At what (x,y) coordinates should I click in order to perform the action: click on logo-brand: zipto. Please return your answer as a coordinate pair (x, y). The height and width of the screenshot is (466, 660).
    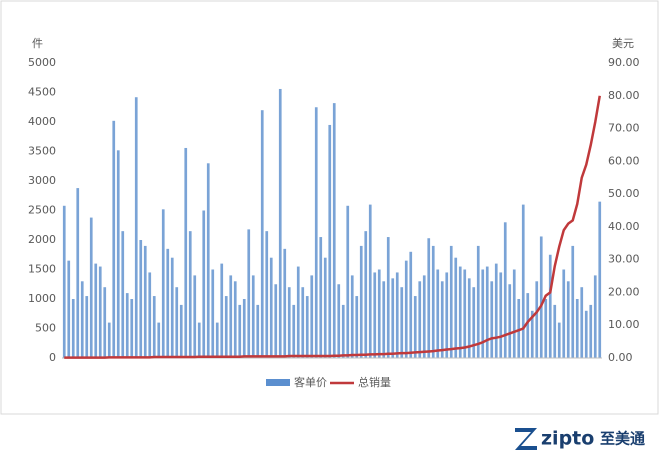
    Looking at the image, I should click on (567, 439).